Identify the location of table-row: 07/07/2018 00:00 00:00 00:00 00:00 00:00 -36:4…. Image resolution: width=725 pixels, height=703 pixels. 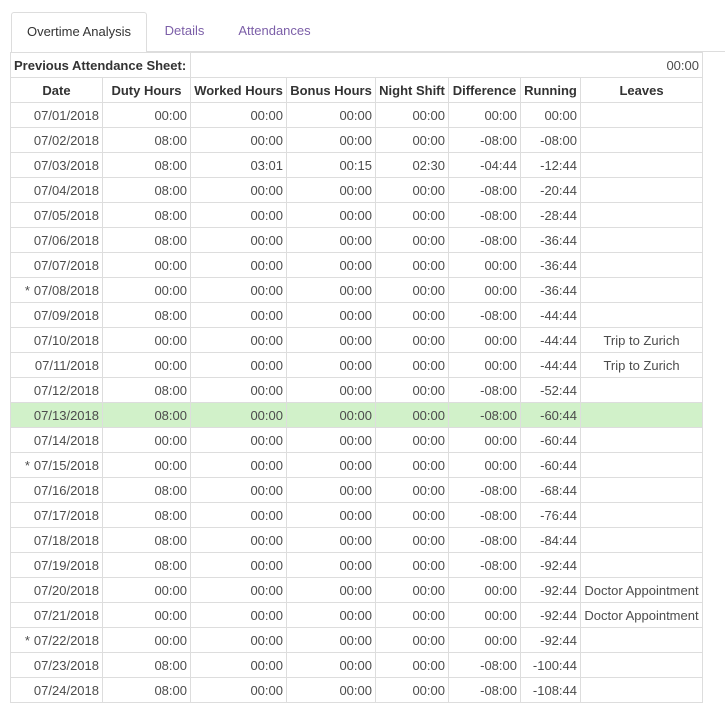
(356, 265).